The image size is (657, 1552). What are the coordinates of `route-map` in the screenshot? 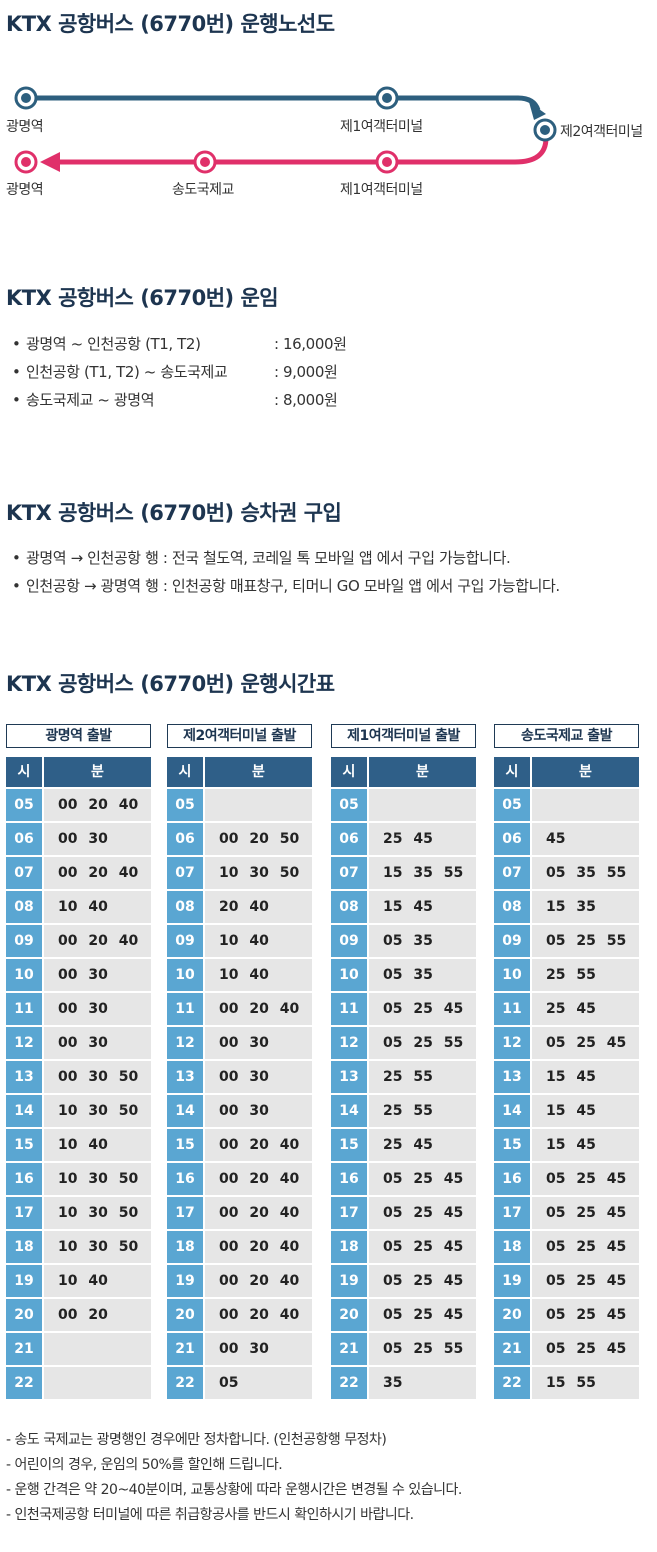 It's located at (285, 130).